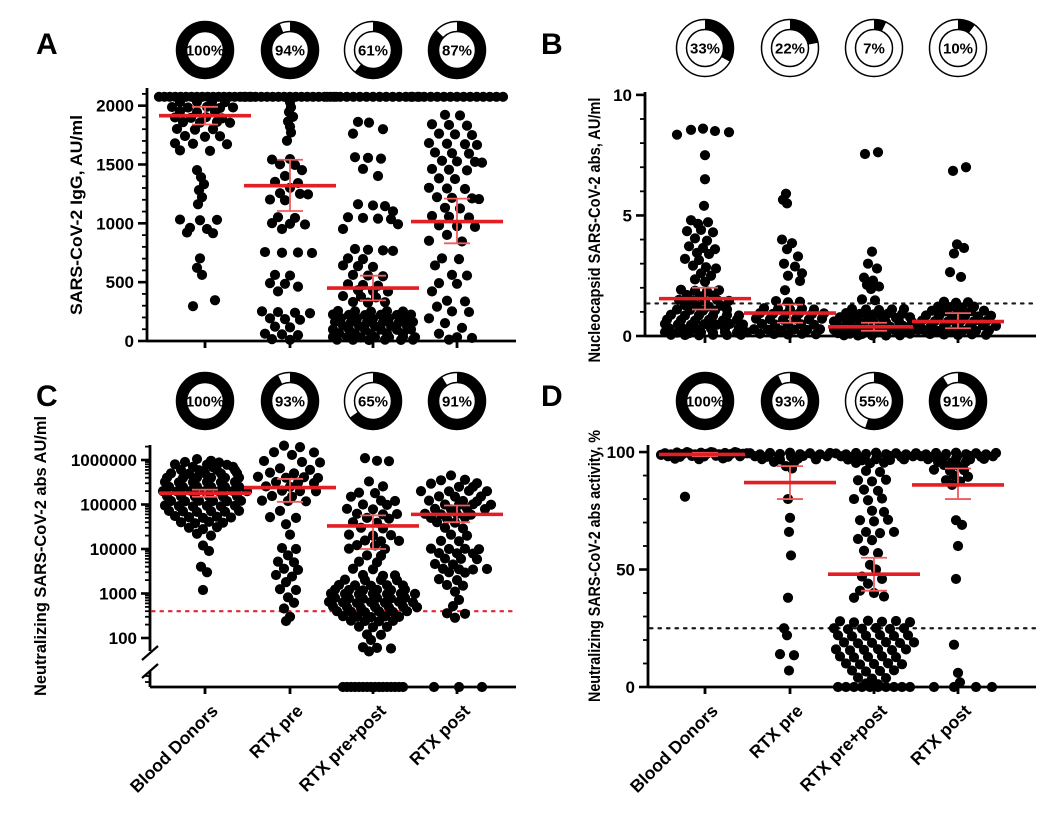 This screenshot has height=839, width=1047. I want to click on x-category-label: Blood Donors, so click(674, 749).